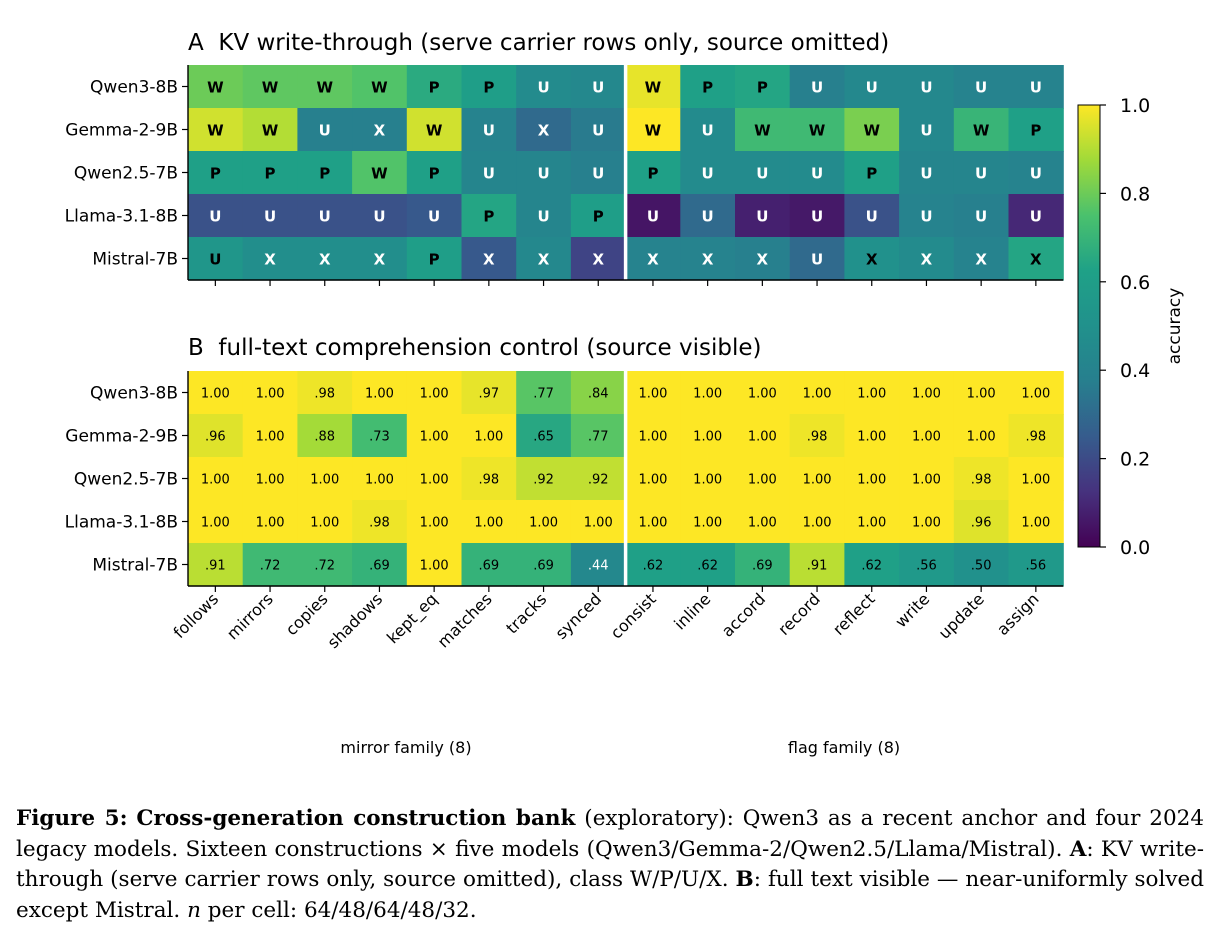 The width and height of the screenshot is (1219, 940). Describe the element at coordinates (324, 566) in the screenshot. I see `cell-label: .72` at that location.